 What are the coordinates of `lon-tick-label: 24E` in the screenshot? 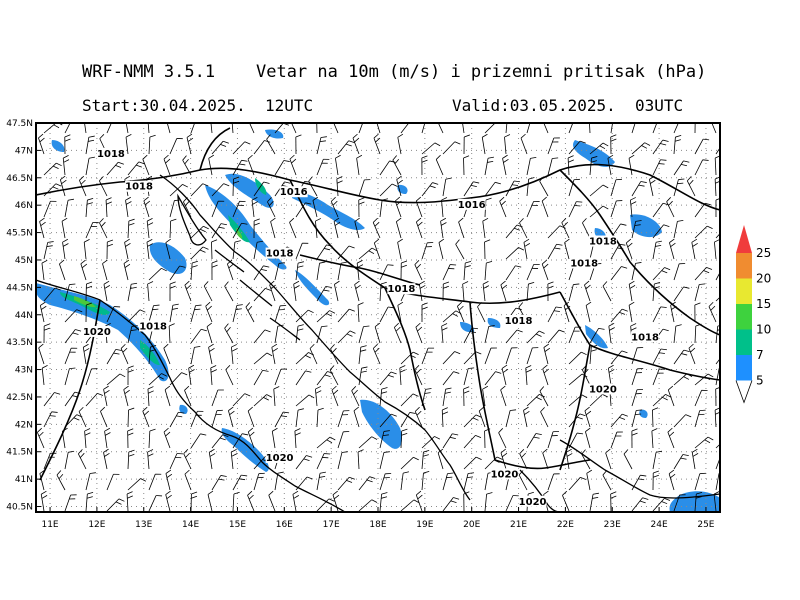 It's located at (659, 525).